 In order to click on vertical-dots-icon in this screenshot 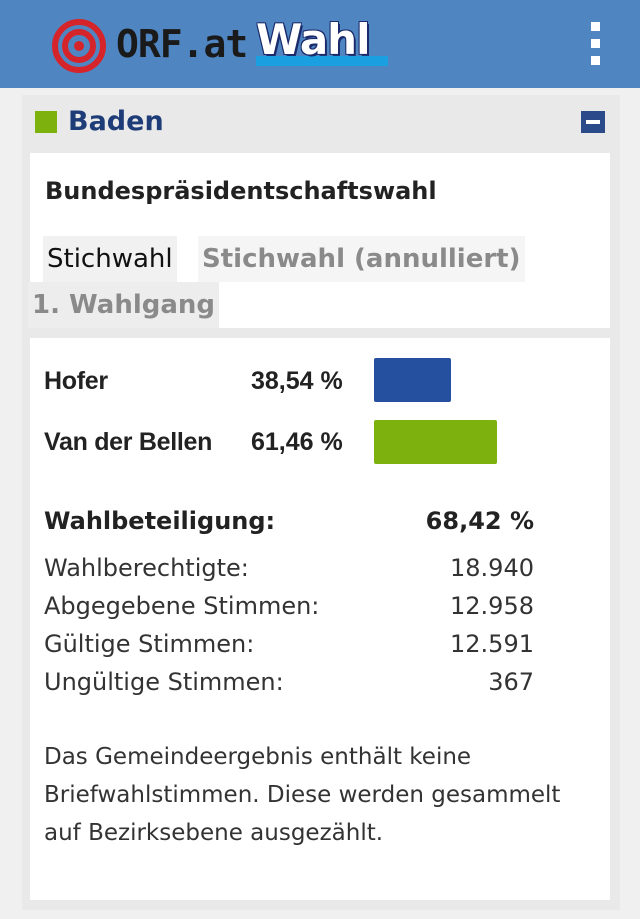, I will do `click(596, 44)`.